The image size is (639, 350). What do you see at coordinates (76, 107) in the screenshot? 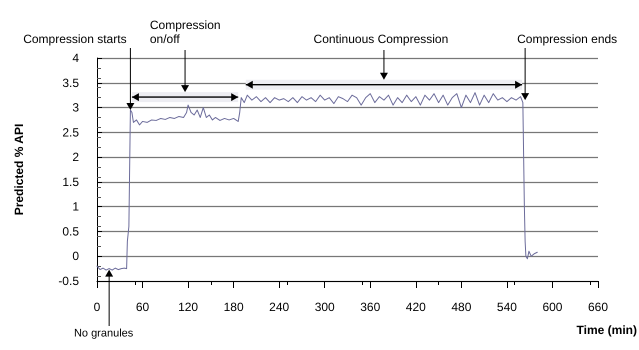
I see `y-tick-label: 3` at bounding box center [76, 107].